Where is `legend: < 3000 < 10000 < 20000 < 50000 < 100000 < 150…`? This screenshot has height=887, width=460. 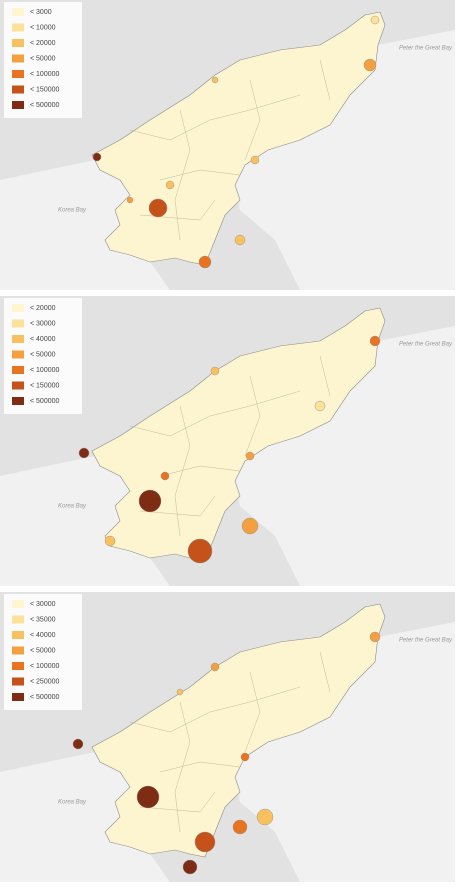
legend: < 3000 < 10000 < 20000 < 50000 < 100000 < 150… is located at coordinates (43, 60).